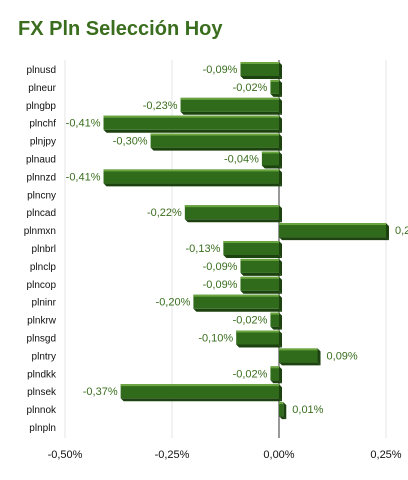 This screenshot has width=408, height=480. I want to click on category-label: plnusd, so click(41, 70).